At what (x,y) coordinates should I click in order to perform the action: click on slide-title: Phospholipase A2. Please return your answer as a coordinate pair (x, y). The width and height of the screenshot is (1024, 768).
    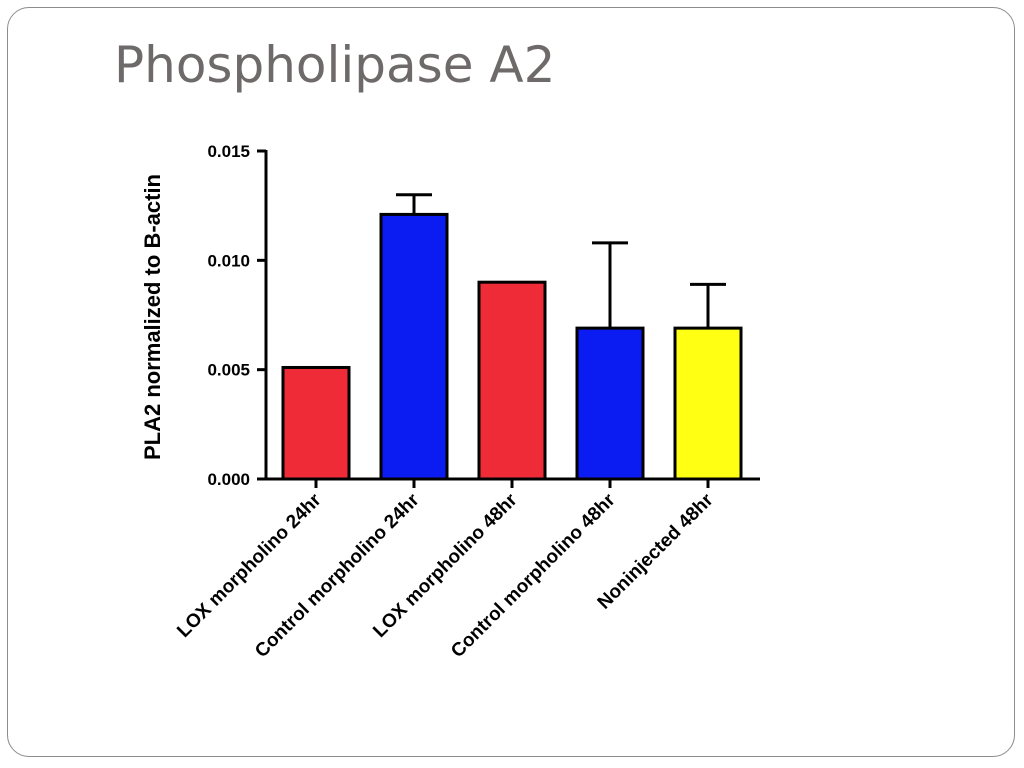
    Looking at the image, I should click on (335, 65).